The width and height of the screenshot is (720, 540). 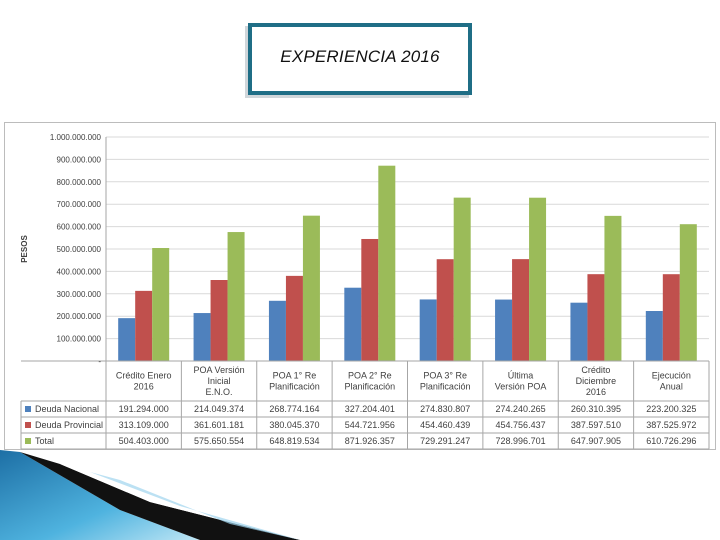 I want to click on x-category-label: POA 2° Re Planificación, so click(x=370, y=381).